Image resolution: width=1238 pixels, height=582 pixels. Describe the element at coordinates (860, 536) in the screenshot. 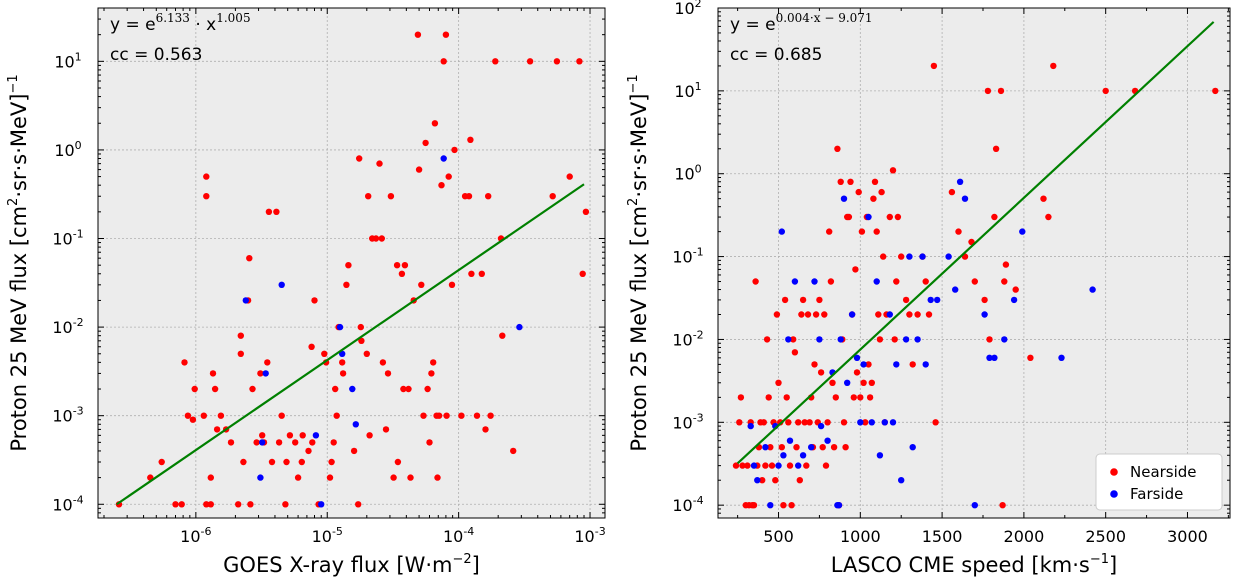

I see `x-tick-label: 1000` at that location.